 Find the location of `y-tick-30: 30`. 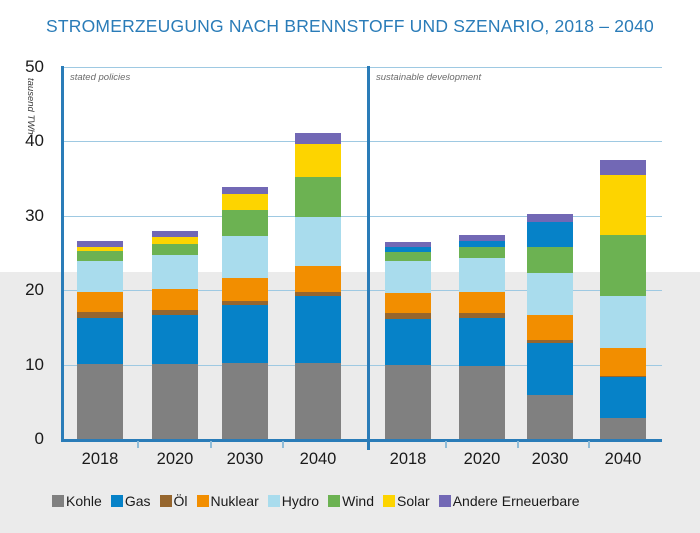

y-tick-30: 30 is located at coordinates (34, 215).